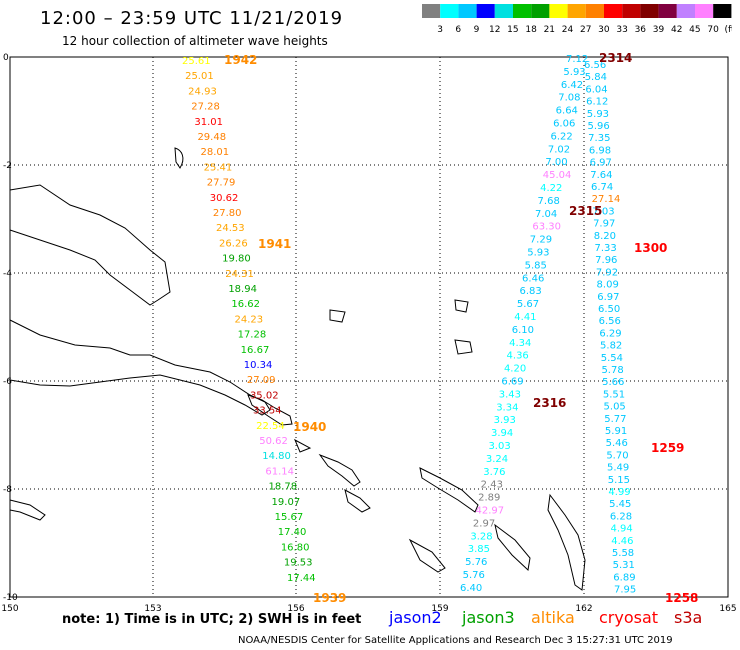  What do you see at coordinates (309, 427) in the screenshot?
I see `time-stamp: 1940` at bounding box center [309, 427].